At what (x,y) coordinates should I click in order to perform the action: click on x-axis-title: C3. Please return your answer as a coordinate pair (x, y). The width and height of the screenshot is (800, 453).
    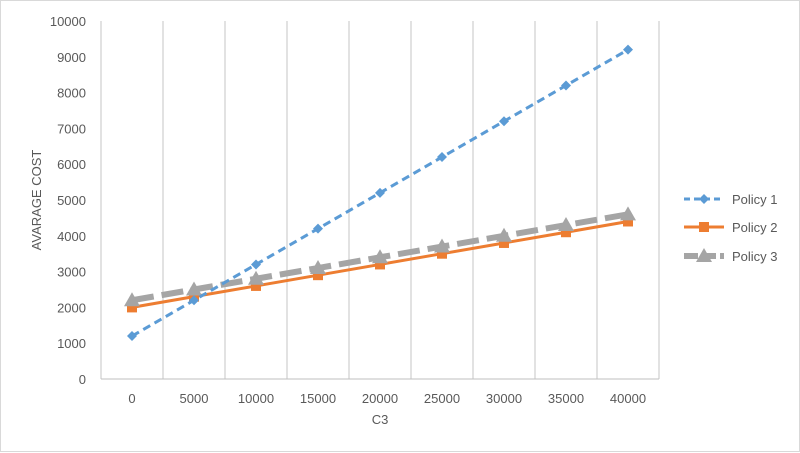
    Looking at the image, I should click on (380, 419).